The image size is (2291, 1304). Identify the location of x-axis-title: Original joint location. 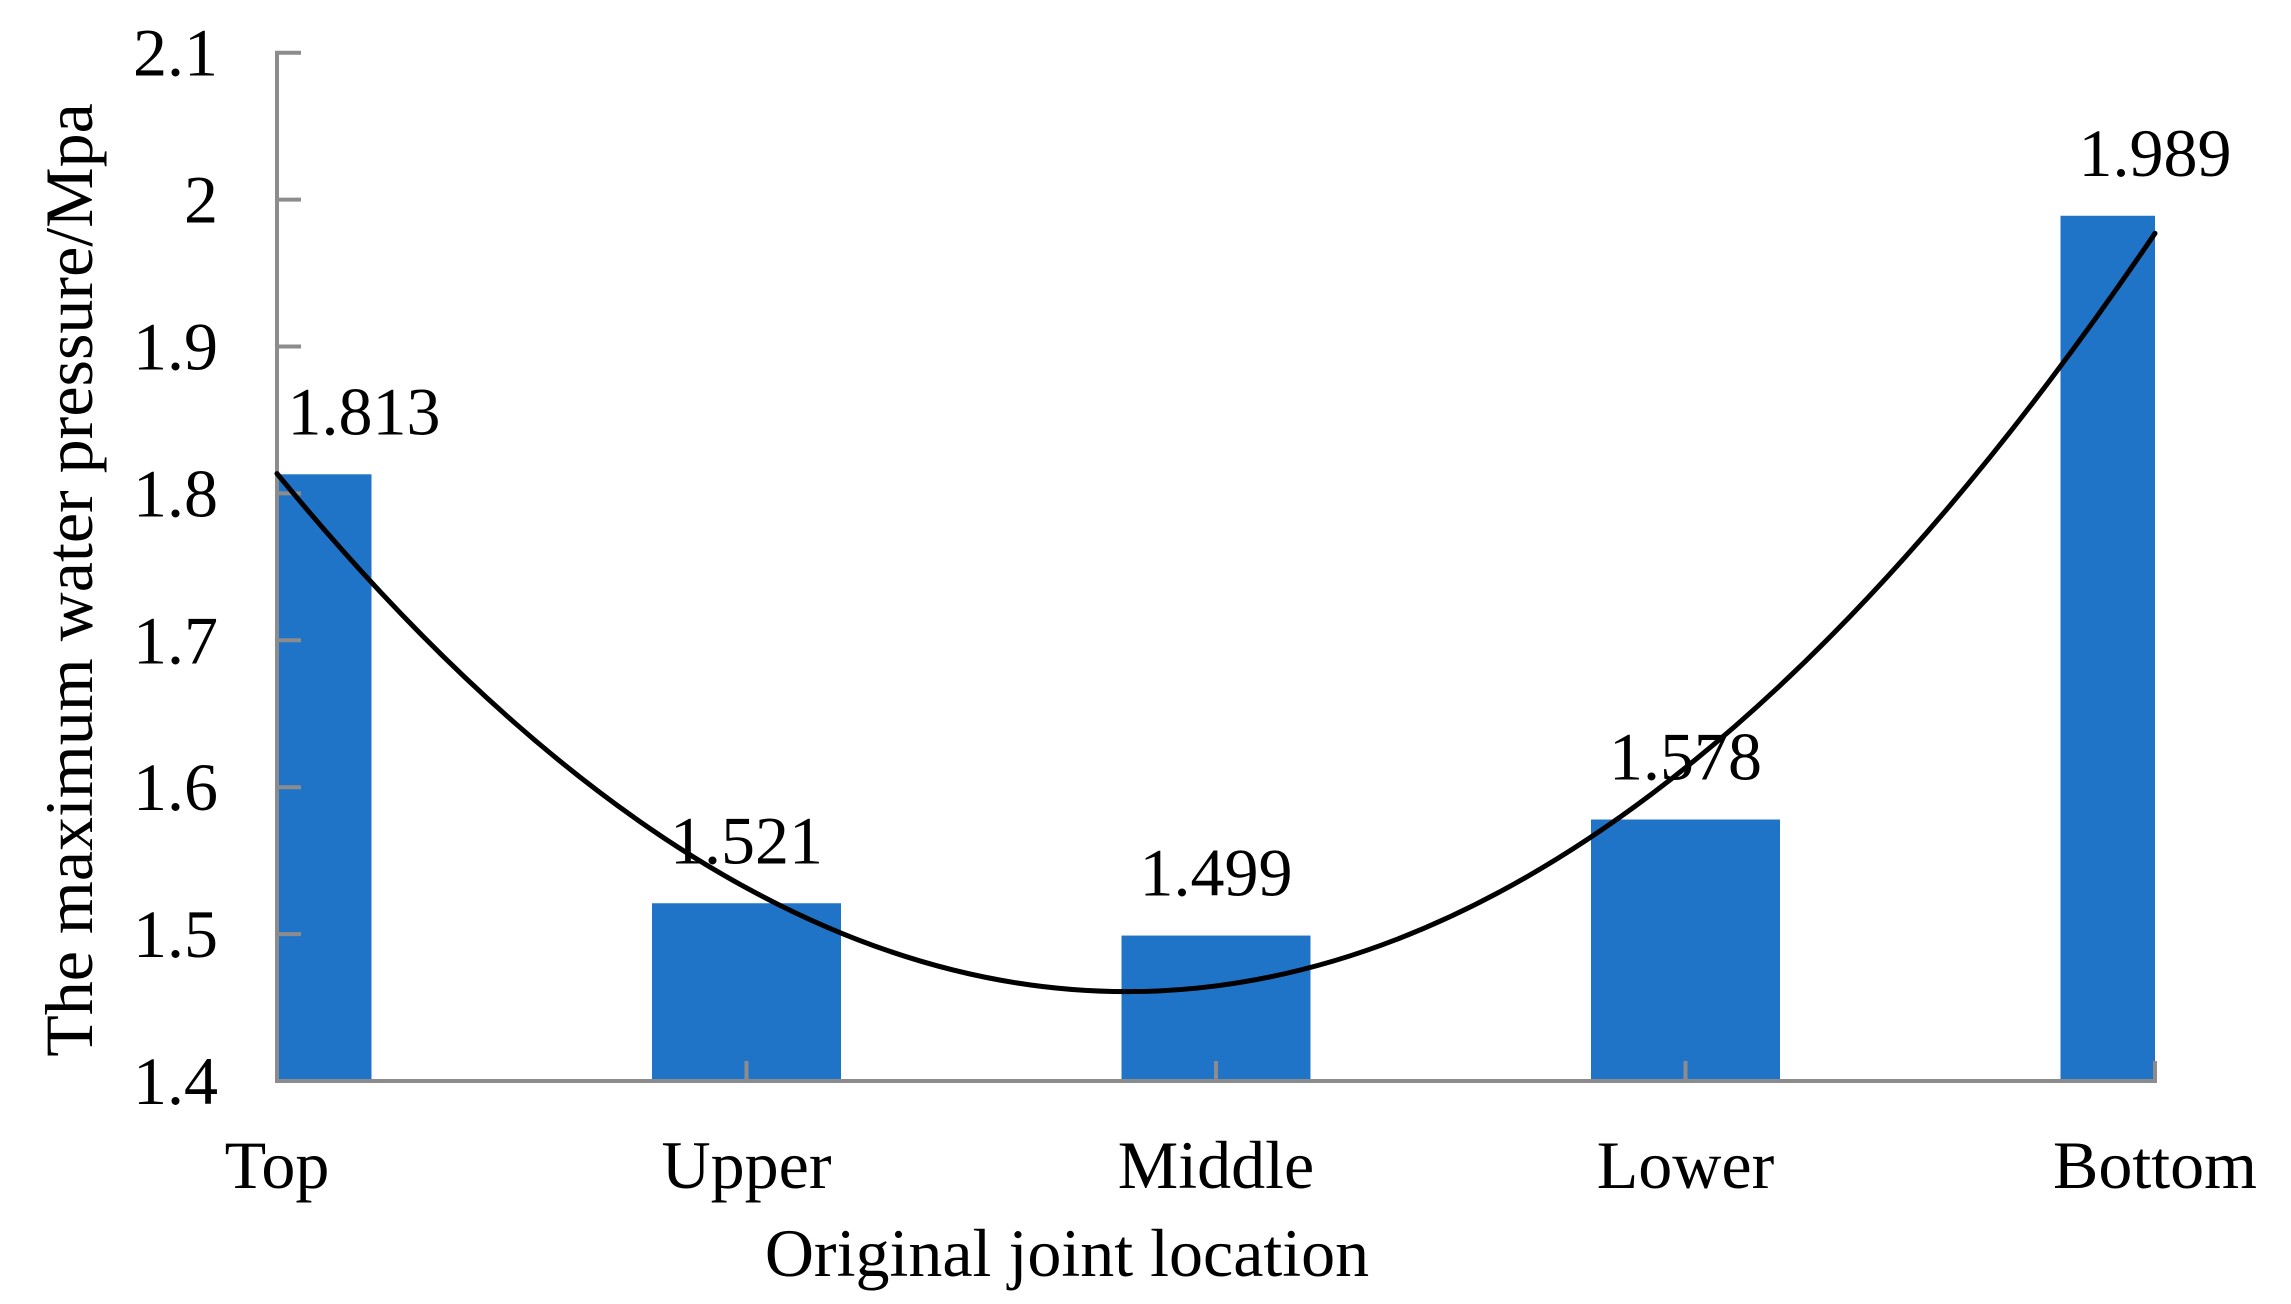
(1067, 1253).